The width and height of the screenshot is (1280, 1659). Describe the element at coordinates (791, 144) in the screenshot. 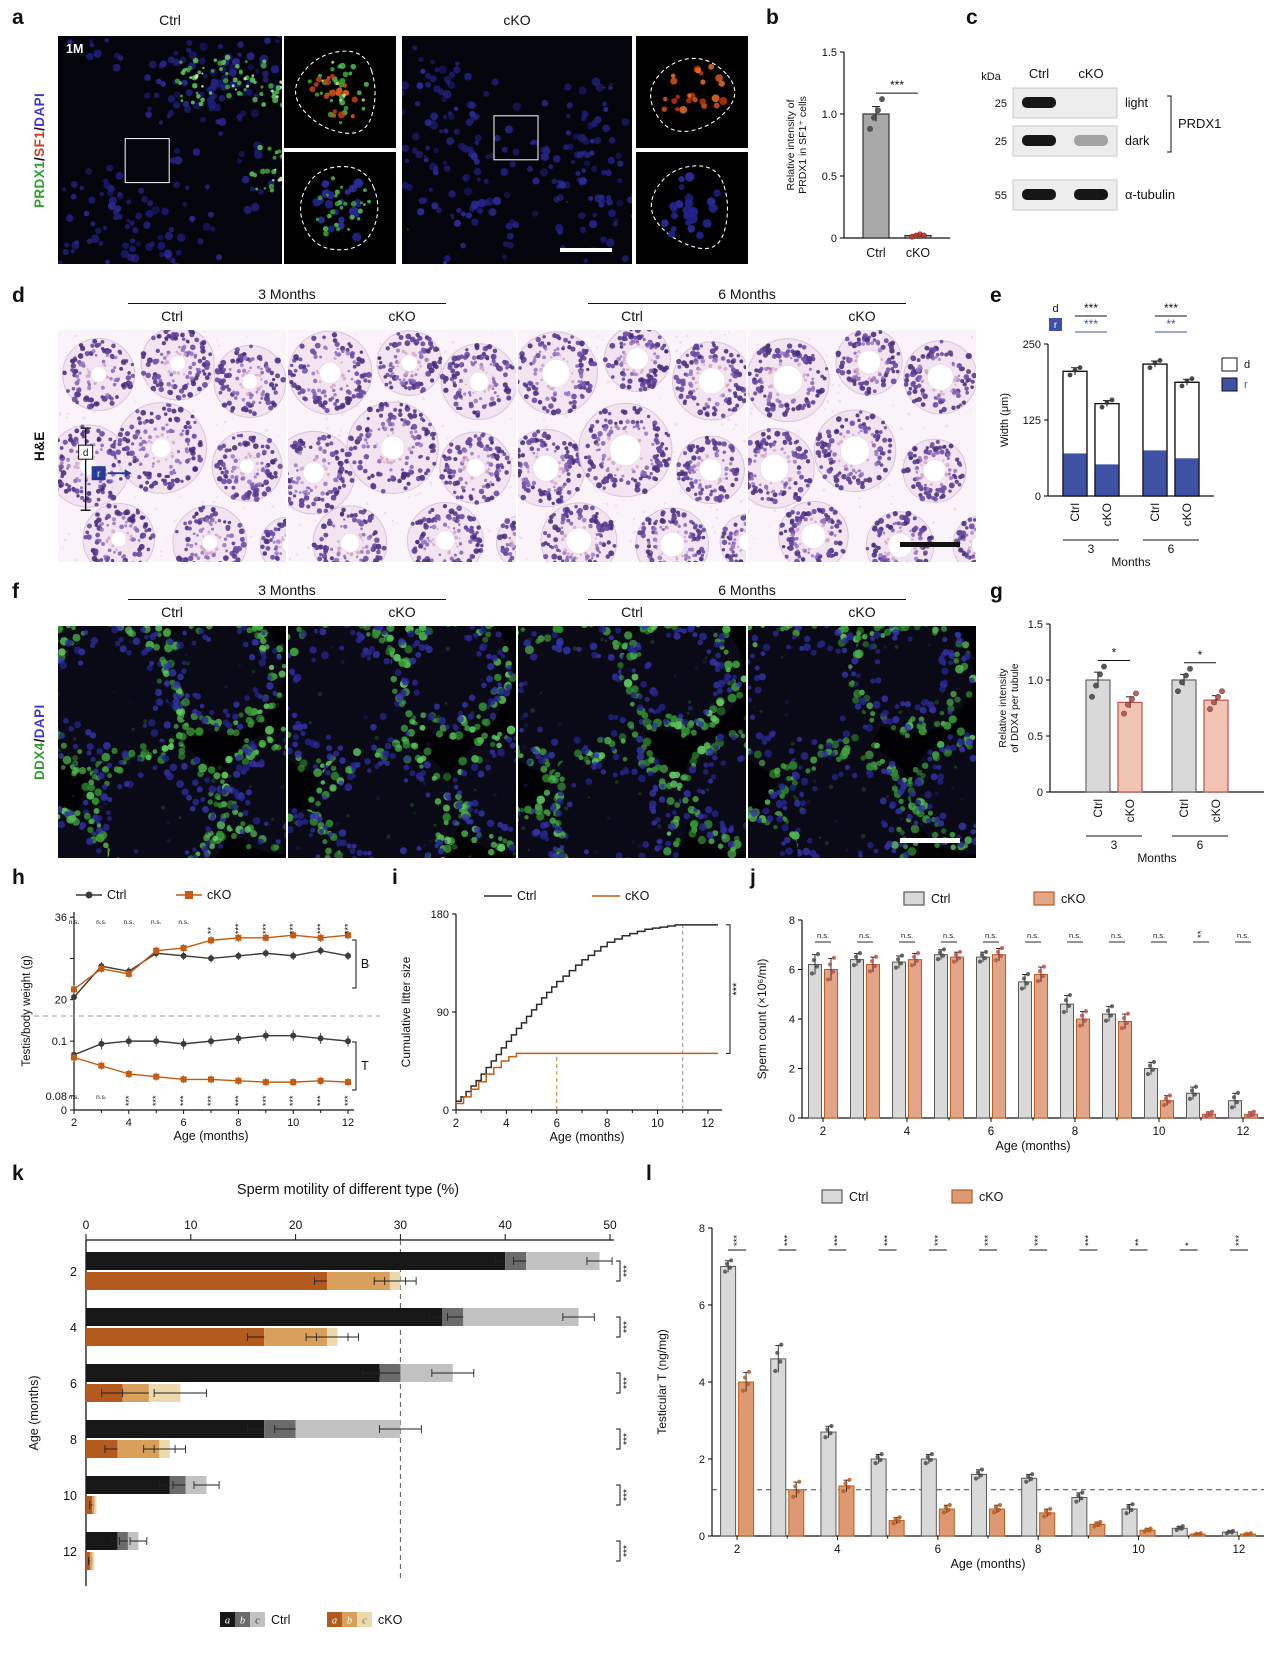

I see `svg-text: Relative intensity of` at that location.